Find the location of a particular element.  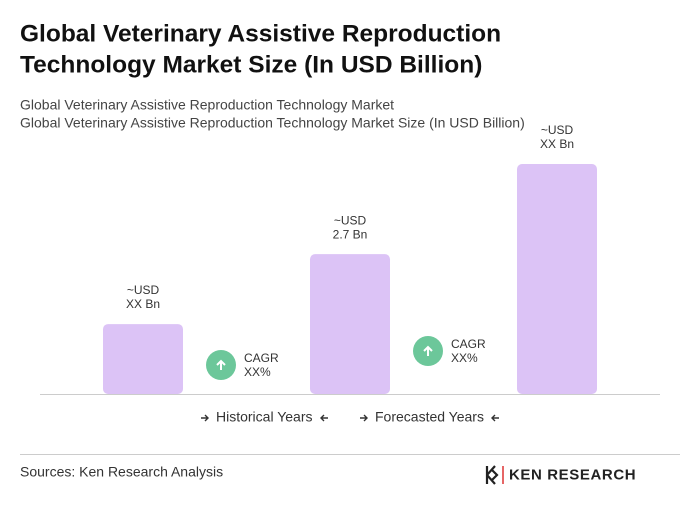

logo-text: KEN RESEARCH is located at coordinates (572, 474).